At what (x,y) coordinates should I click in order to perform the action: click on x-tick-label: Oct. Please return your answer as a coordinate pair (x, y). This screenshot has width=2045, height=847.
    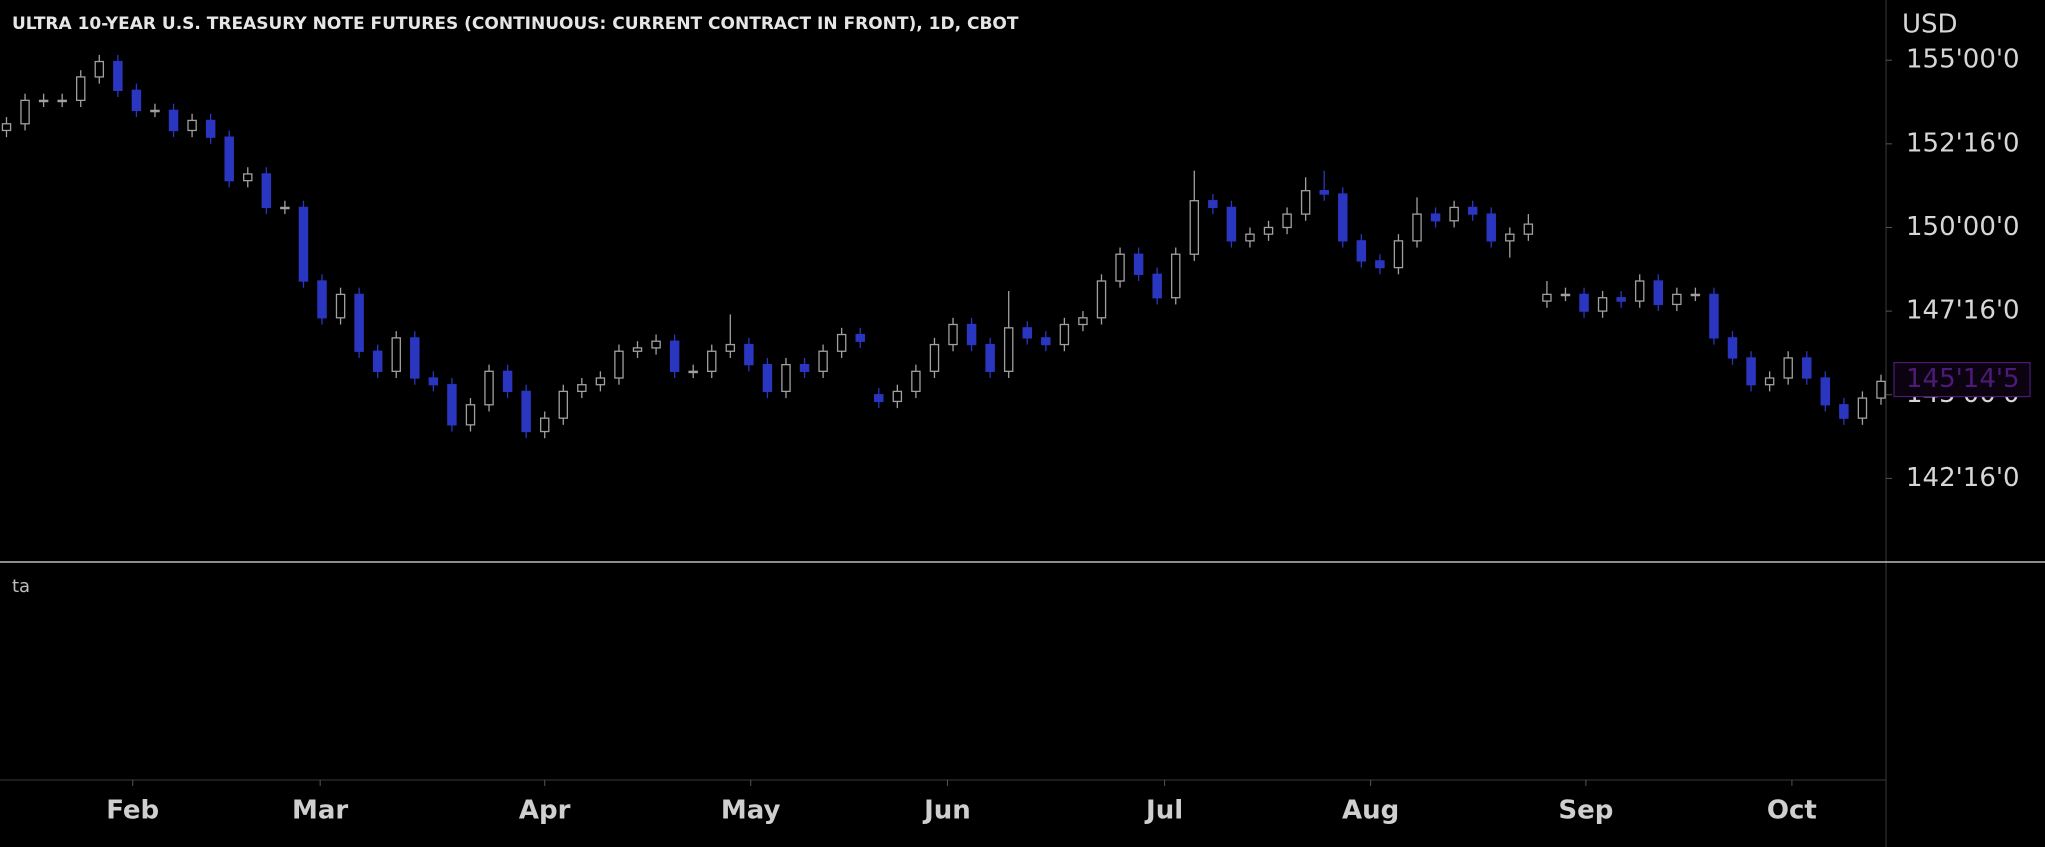
    Looking at the image, I should click on (1792, 811).